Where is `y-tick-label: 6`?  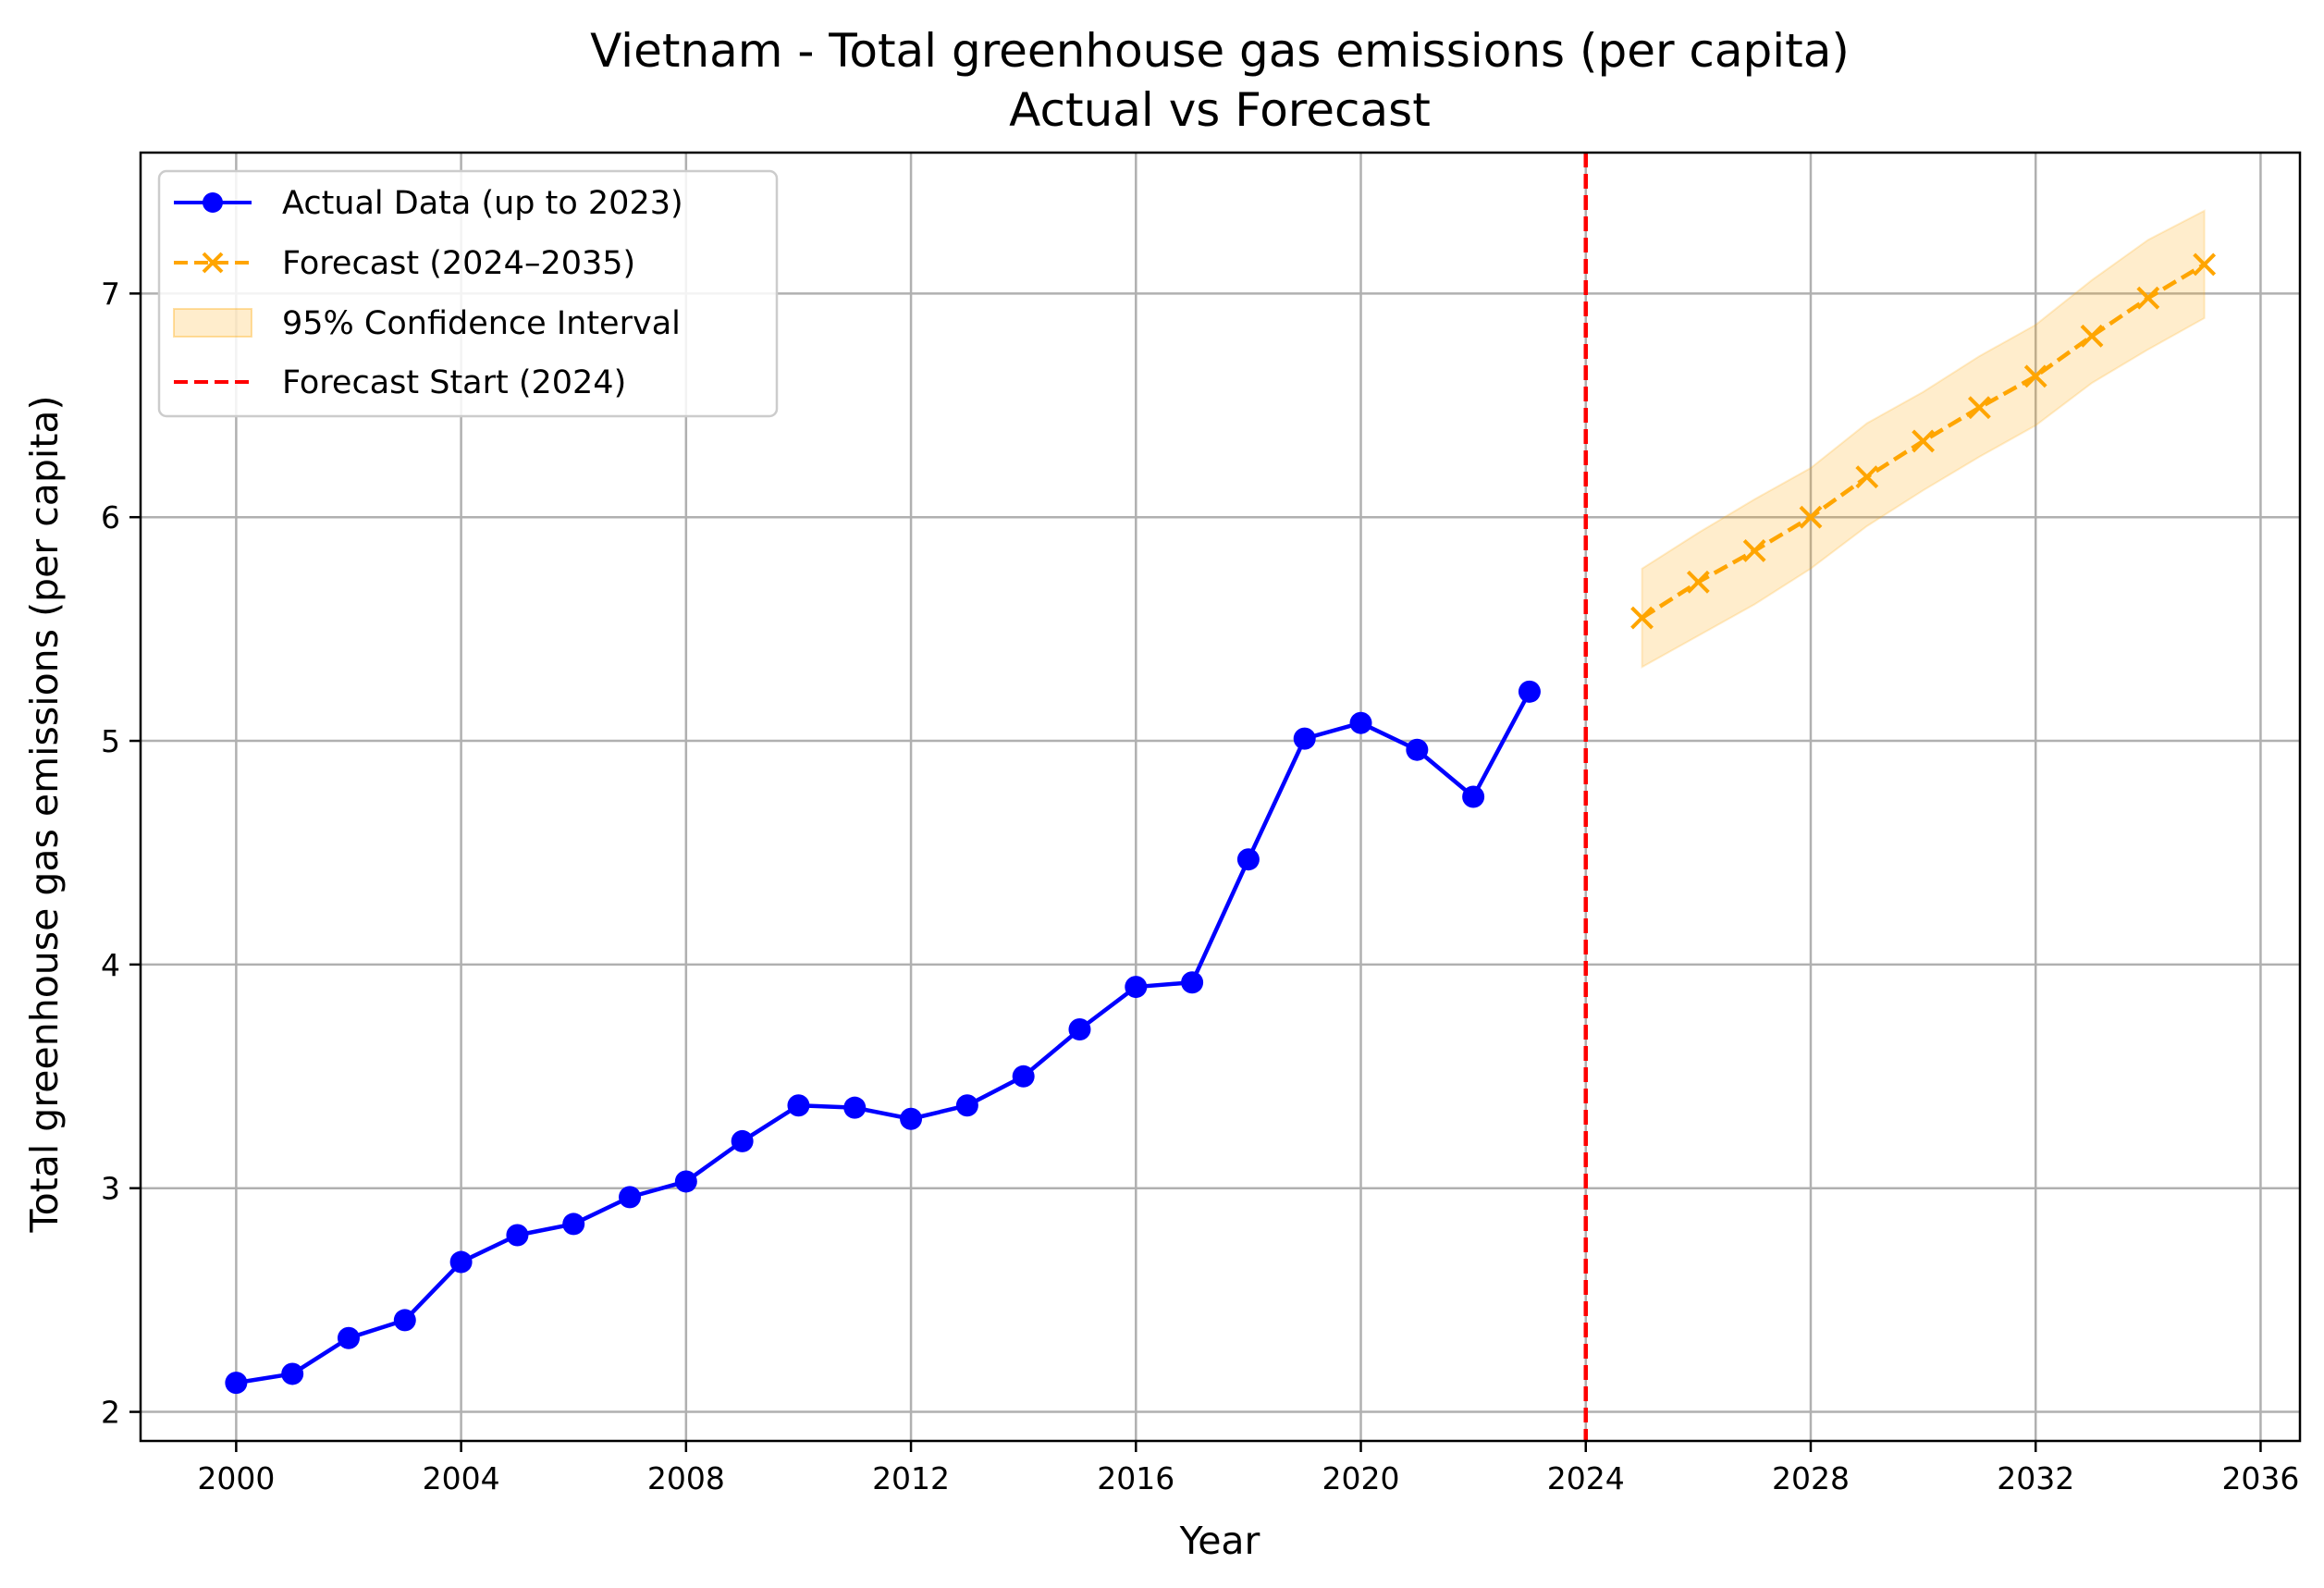 y-tick-label: 6 is located at coordinates (110, 517).